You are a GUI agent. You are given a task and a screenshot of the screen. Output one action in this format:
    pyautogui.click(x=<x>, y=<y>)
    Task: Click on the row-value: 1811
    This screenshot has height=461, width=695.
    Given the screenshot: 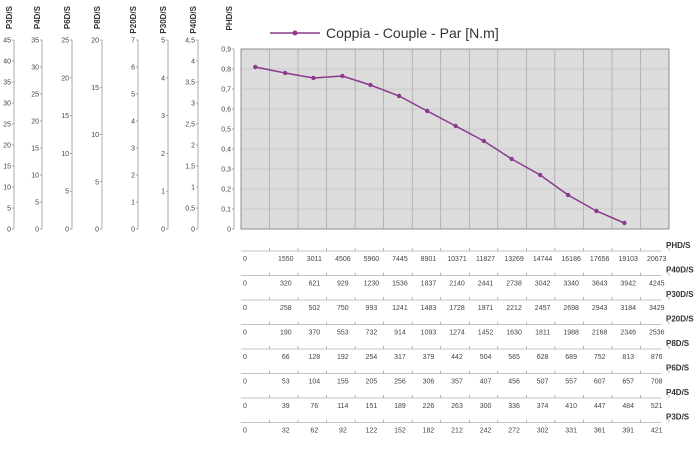 What is the action you would take?
    pyautogui.click(x=542, y=333)
    